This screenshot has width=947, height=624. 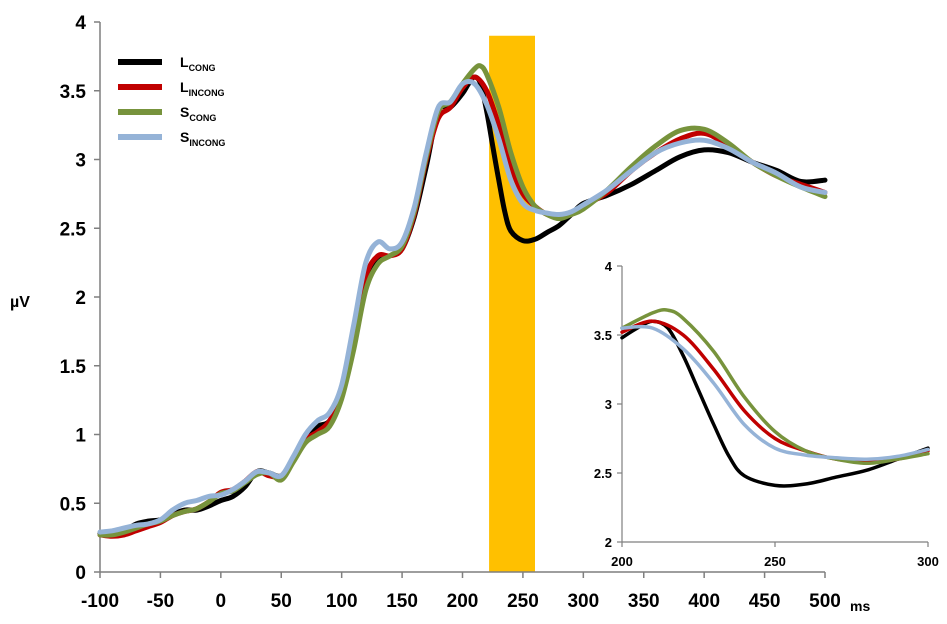 What do you see at coordinates (342, 601) in the screenshot?
I see `x-tick-label: 100` at bounding box center [342, 601].